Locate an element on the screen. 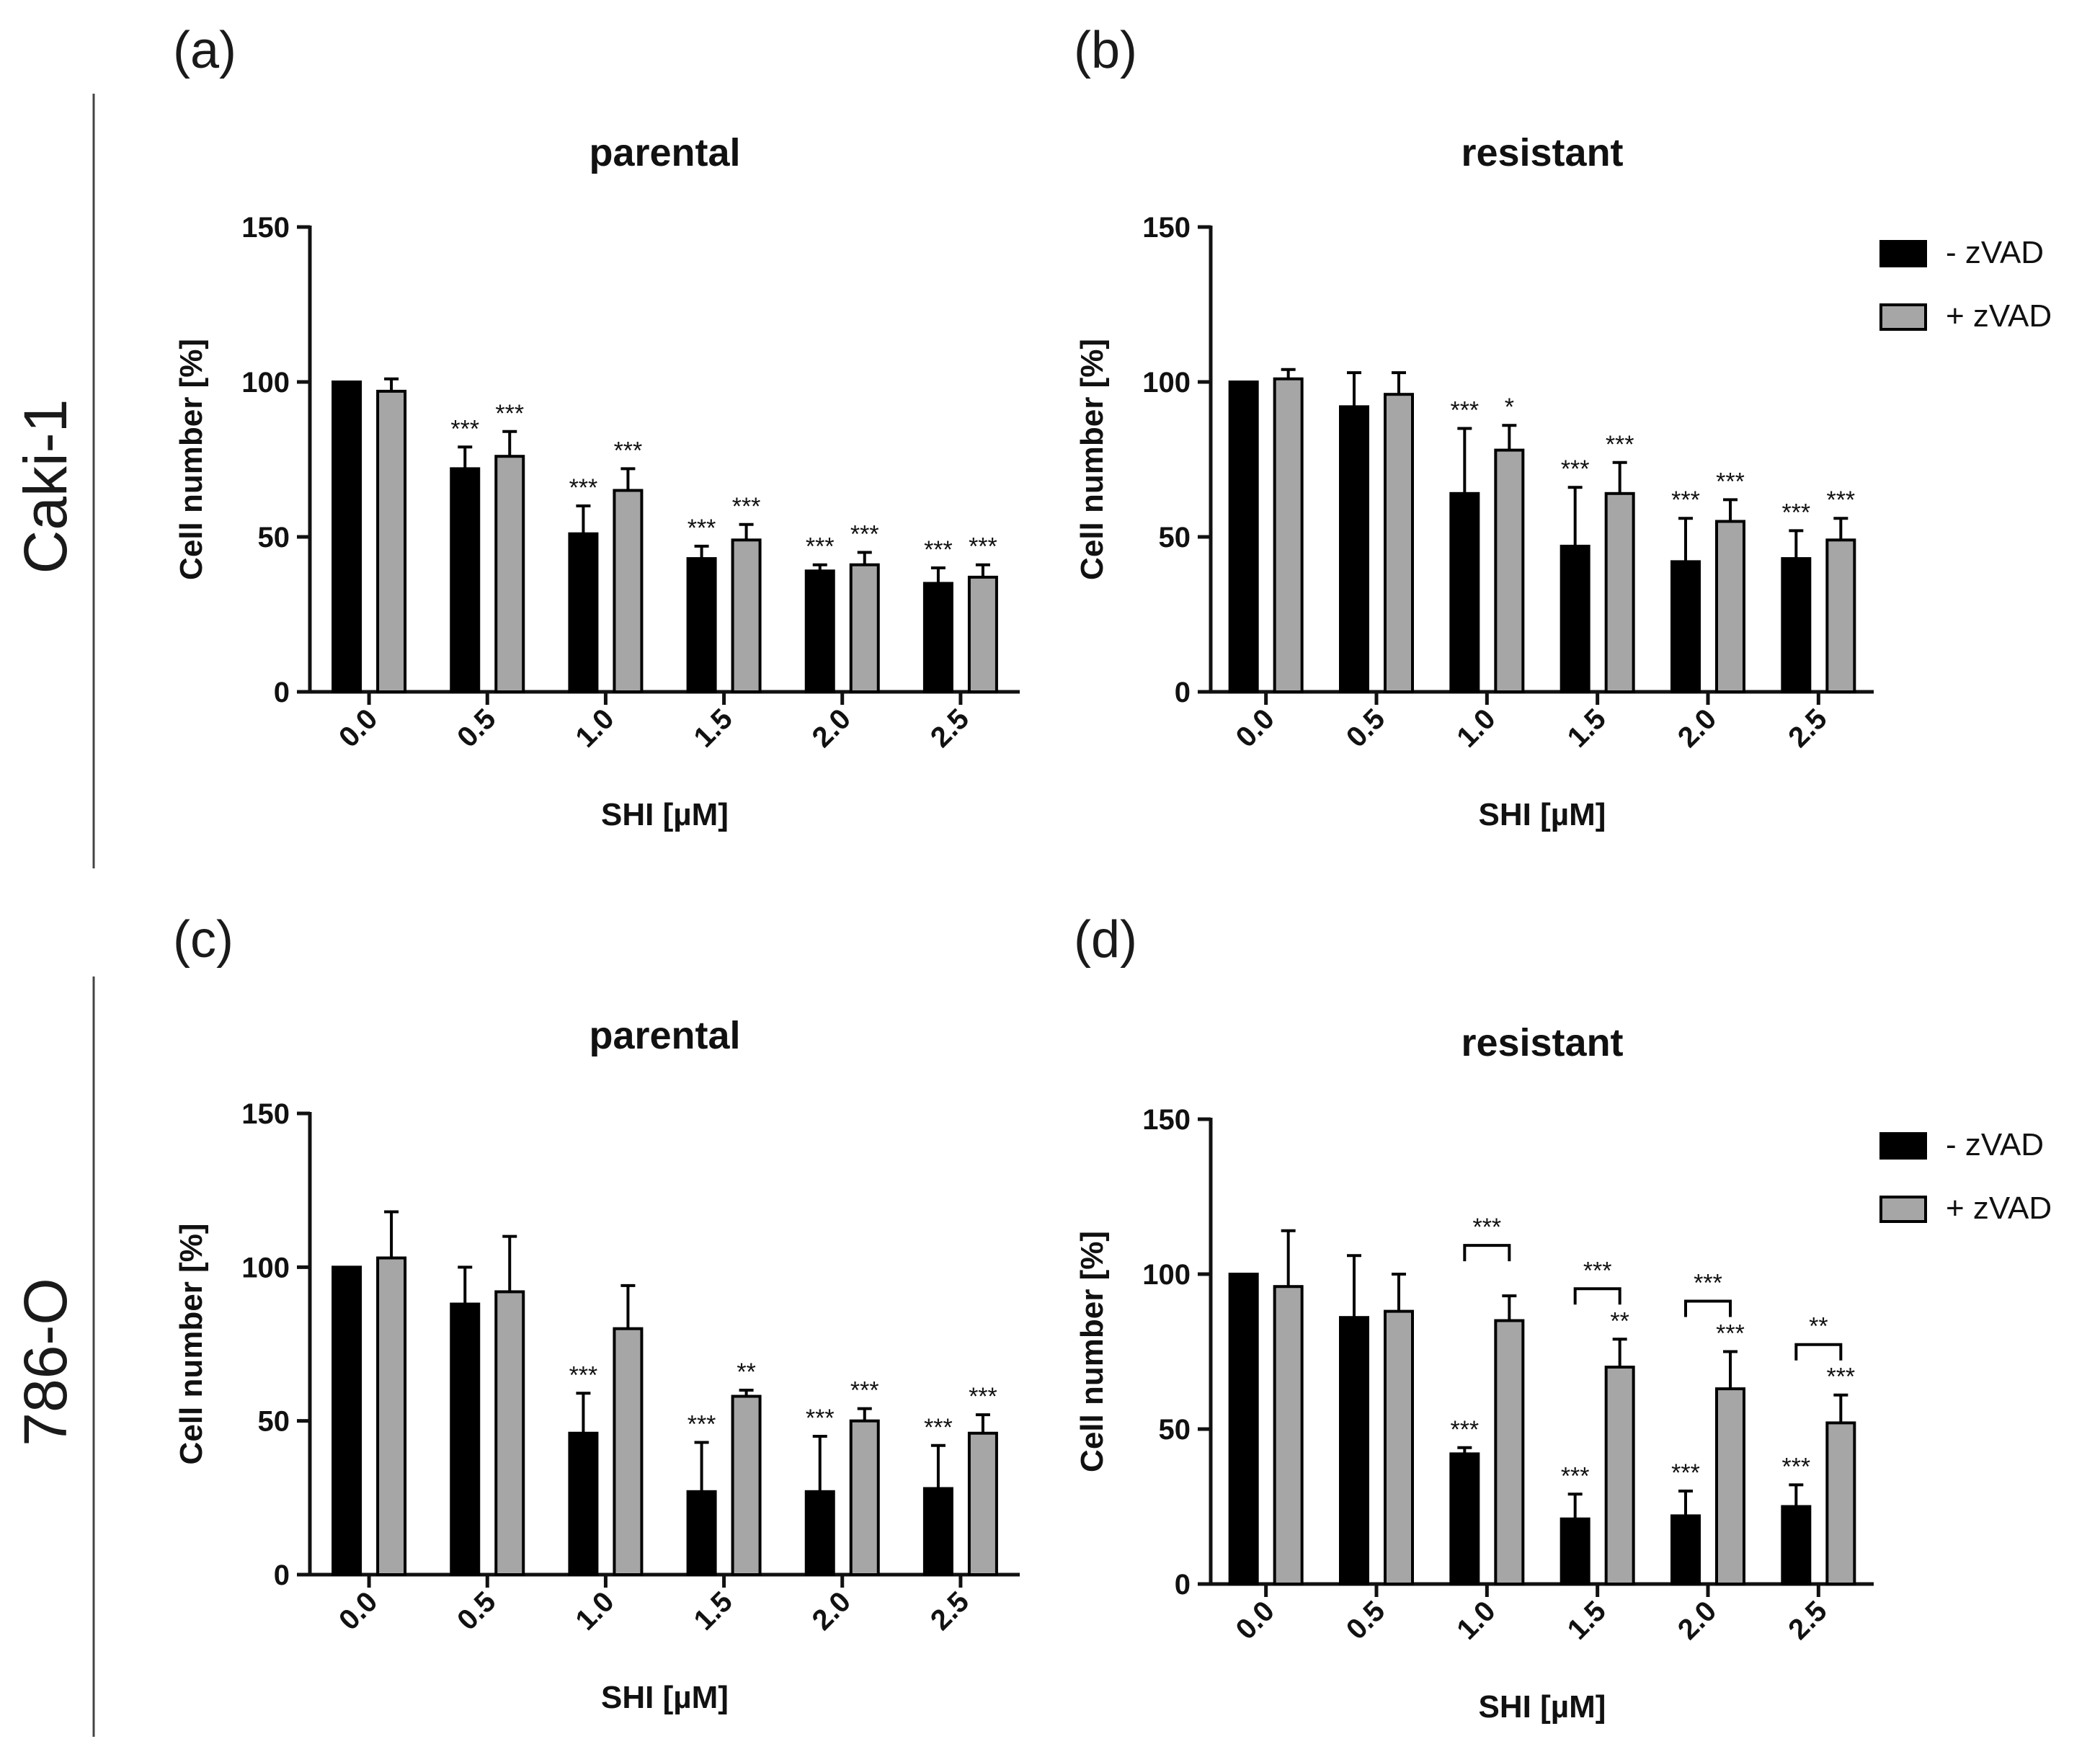 The height and width of the screenshot is (1744, 2100). bracket-label: ** is located at coordinates (1818, 1326).